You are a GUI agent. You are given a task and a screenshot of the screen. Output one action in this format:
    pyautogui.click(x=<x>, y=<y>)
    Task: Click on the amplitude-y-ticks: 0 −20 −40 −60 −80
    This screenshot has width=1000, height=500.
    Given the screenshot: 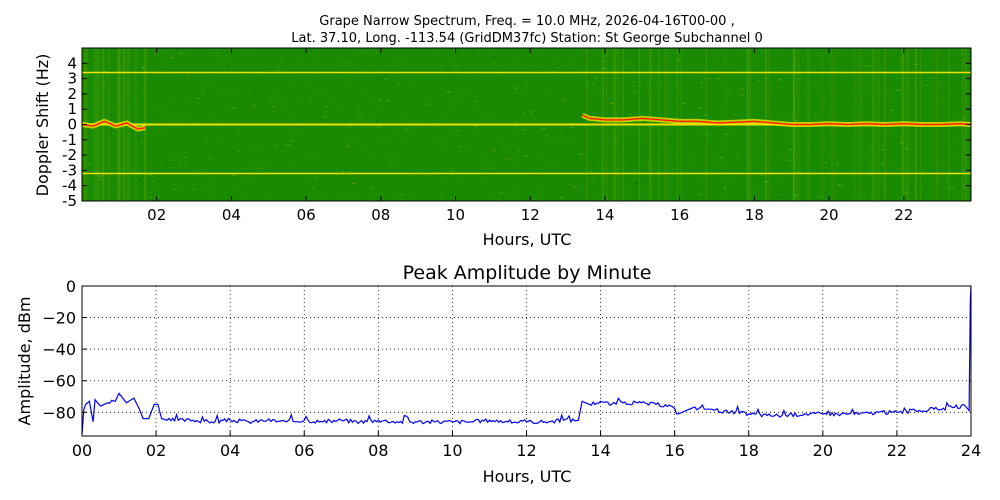 What is the action you would take?
    pyautogui.click(x=64, y=349)
    